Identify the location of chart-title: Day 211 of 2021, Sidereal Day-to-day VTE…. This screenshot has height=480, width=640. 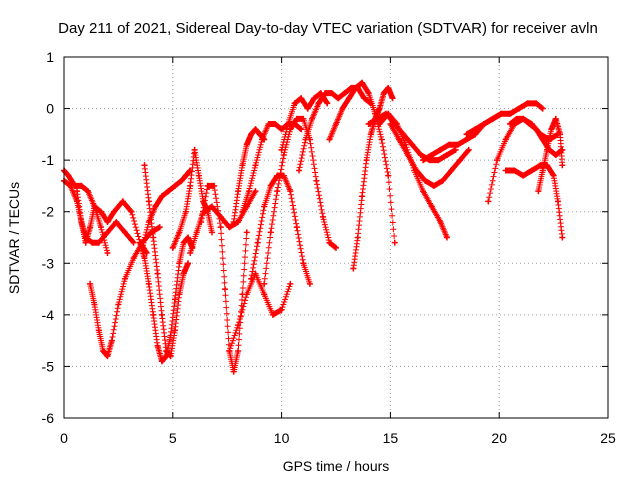
(328, 28).